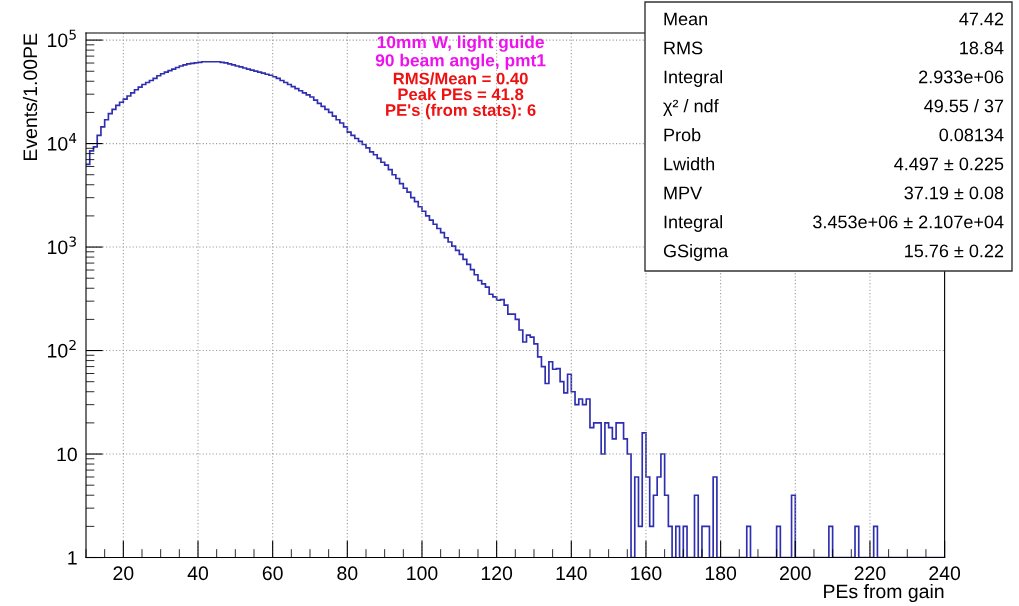  What do you see at coordinates (67, 454) in the screenshot?
I see `y-tick-label: 10` at bounding box center [67, 454].